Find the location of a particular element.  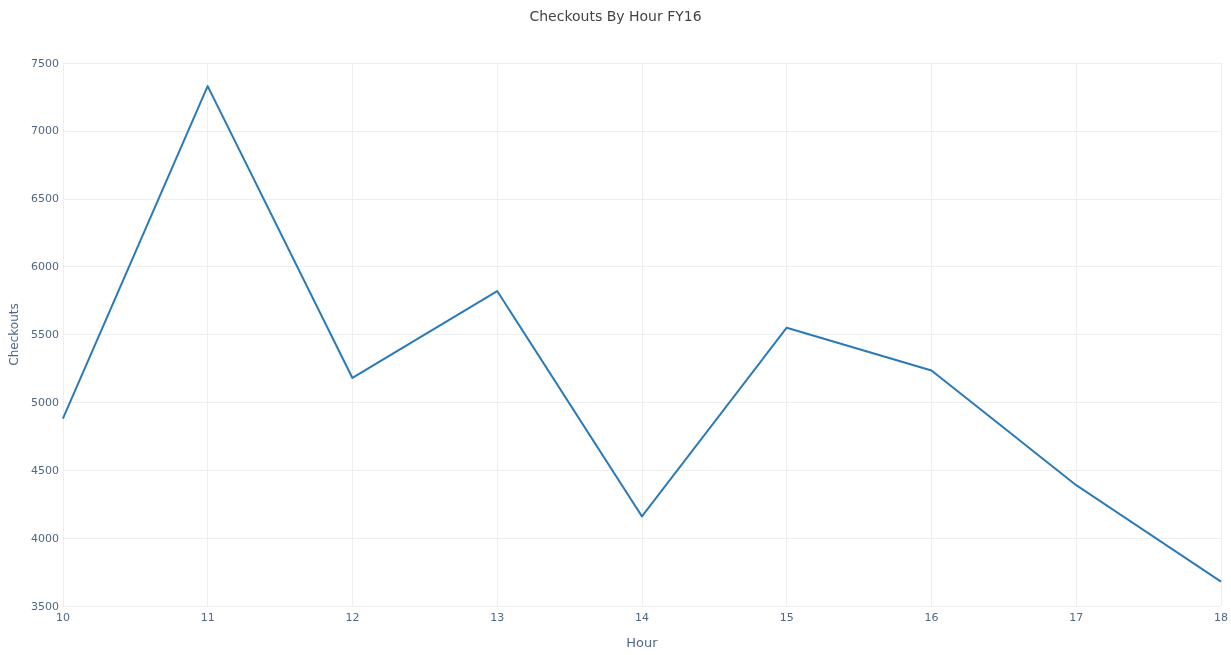

x-tick-label: 18 is located at coordinates (1221, 617).